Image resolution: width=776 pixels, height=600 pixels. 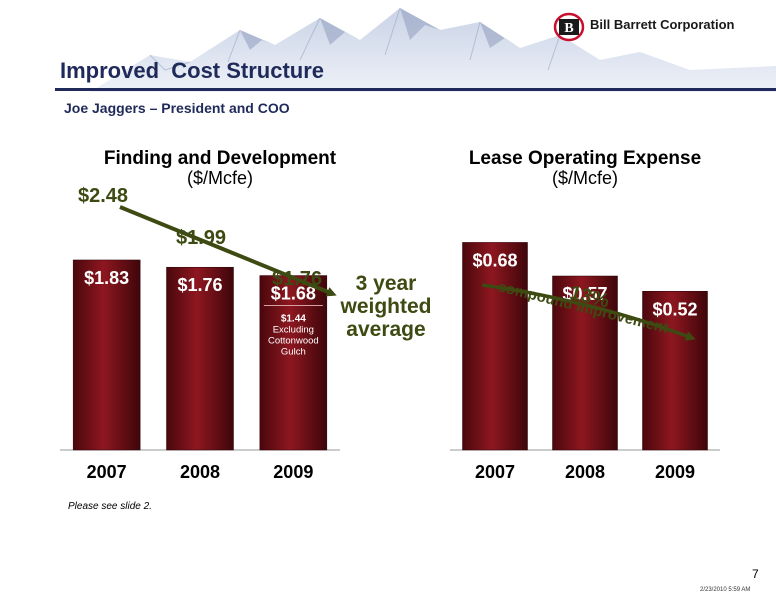 I want to click on company-logo: B, so click(x=569, y=27).